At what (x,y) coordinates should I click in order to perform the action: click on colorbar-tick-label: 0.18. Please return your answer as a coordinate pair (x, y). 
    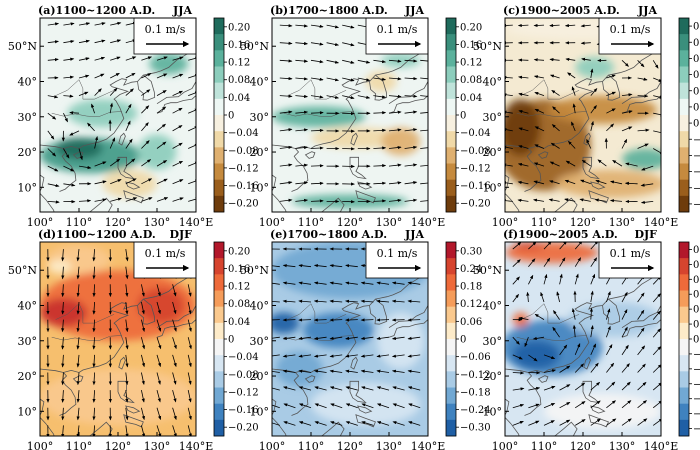
    Looking at the image, I should click on (471, 287).